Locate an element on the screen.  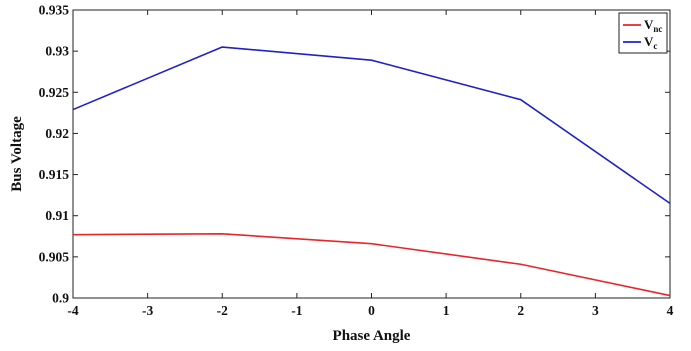
x-tick-label: 4 is located at coordinates (670, 310).